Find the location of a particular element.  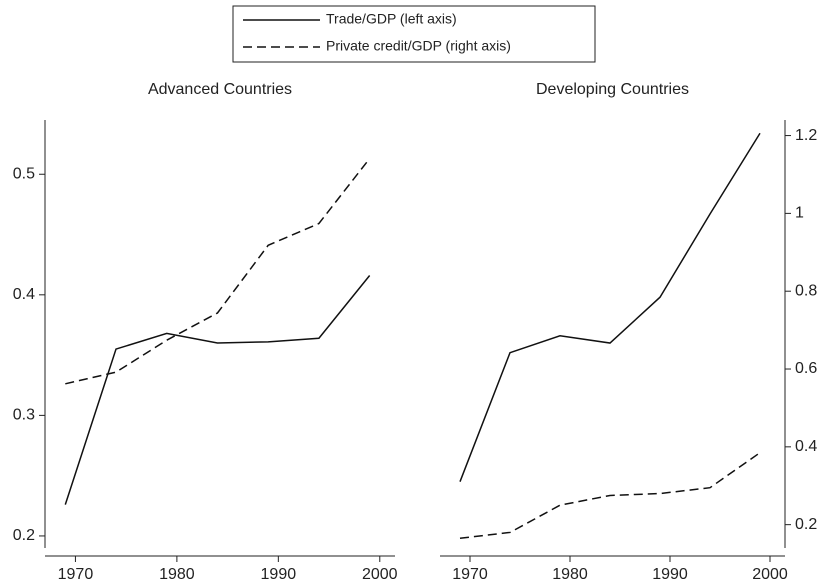

y2-tick-label: 1 is located at coordinates (799, 213).